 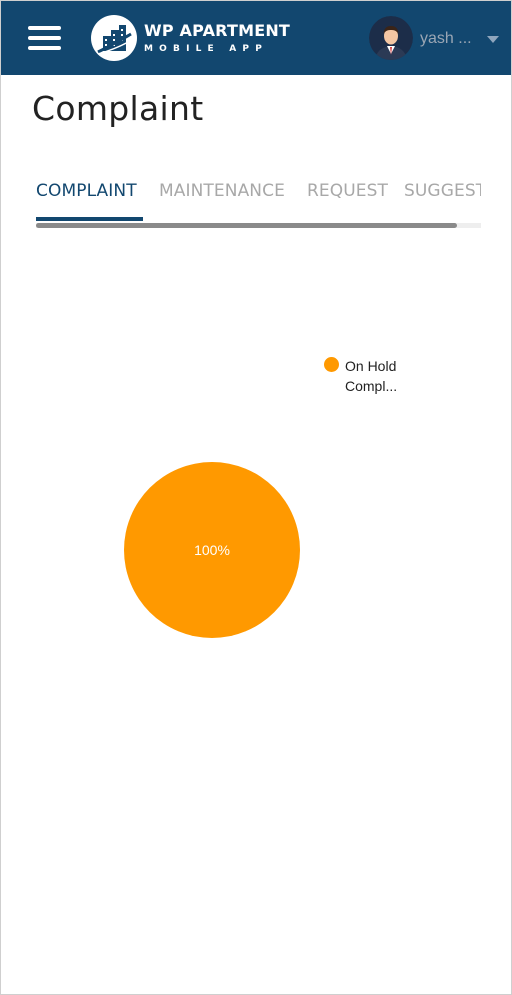 I want to click on apartment-building-logo-icon, so click(x=114, y=38).